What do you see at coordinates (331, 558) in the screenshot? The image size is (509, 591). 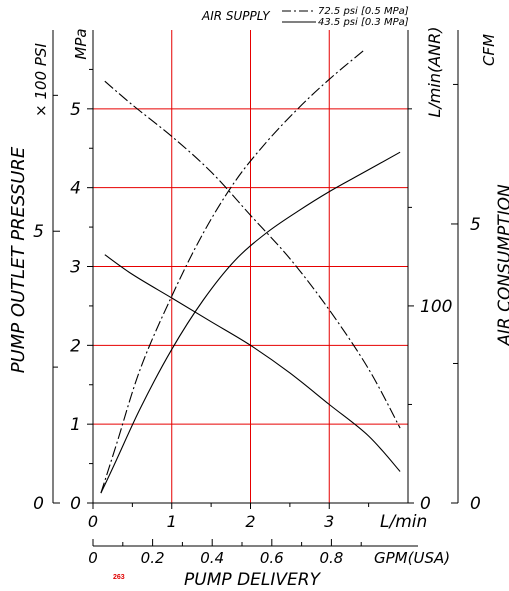 I see `gpm-tick-label-4: 0.8` at bounding box center [331, 558].